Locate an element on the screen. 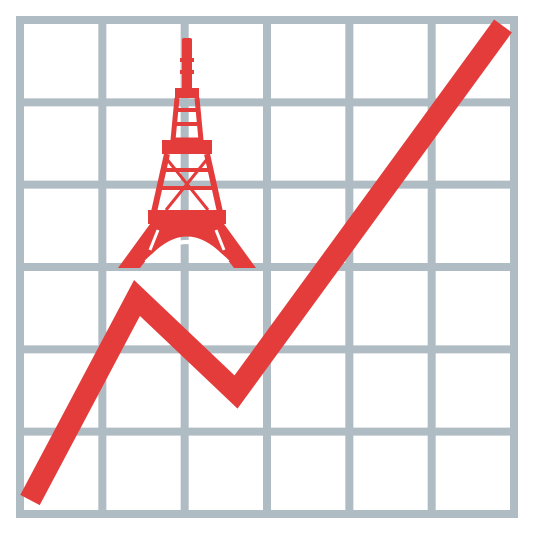 This screenshot has width=534, height=534. tokyo-tower-icon is located at coordinates (187, 153).